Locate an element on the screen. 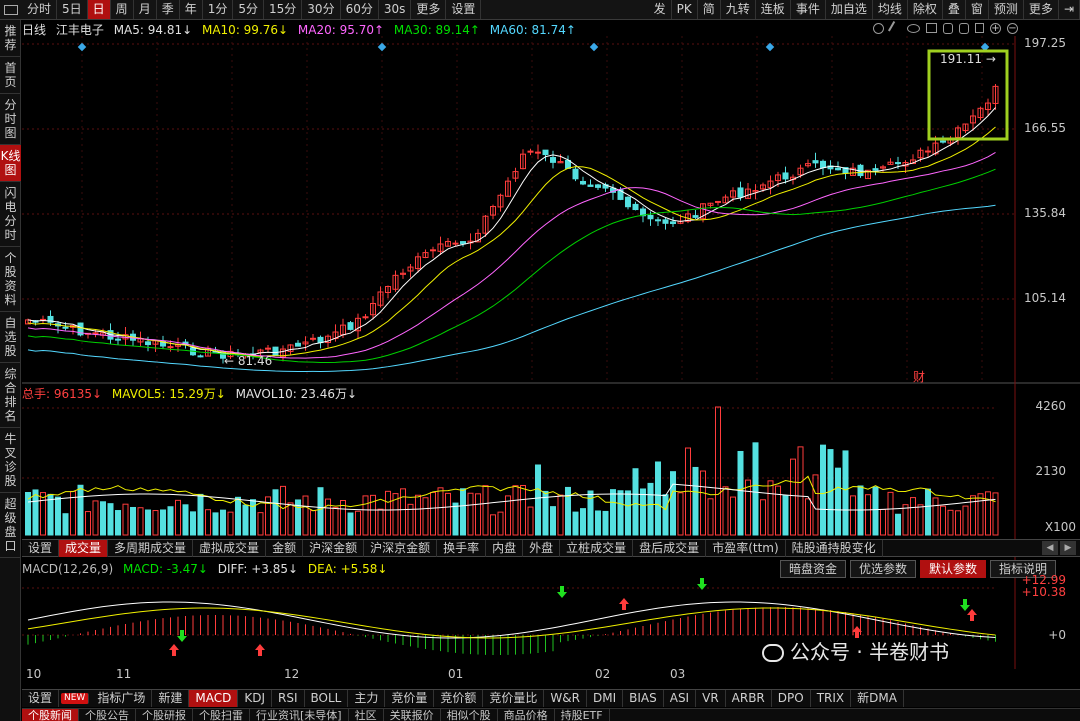 This screenshot has width=1080, height=721. indicator-tab: 换手率 is located at coordinates (462, 548).